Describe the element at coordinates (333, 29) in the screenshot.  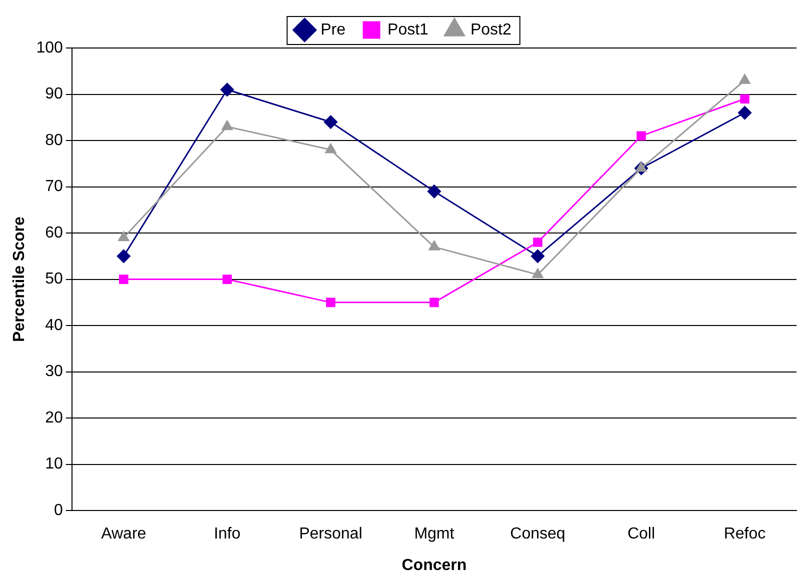
I see `legend-label: Pre` at that location.